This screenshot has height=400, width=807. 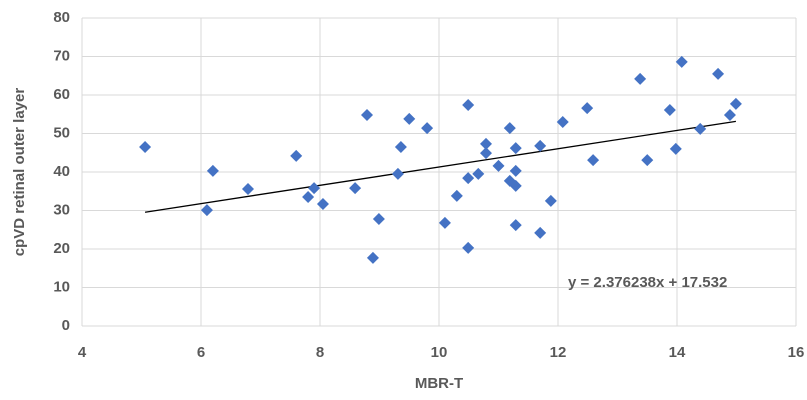 What do you see at coordinates (201, 352) in the screenshot?
I see `x-tick-label: 6` at bounding box center [201, 352].